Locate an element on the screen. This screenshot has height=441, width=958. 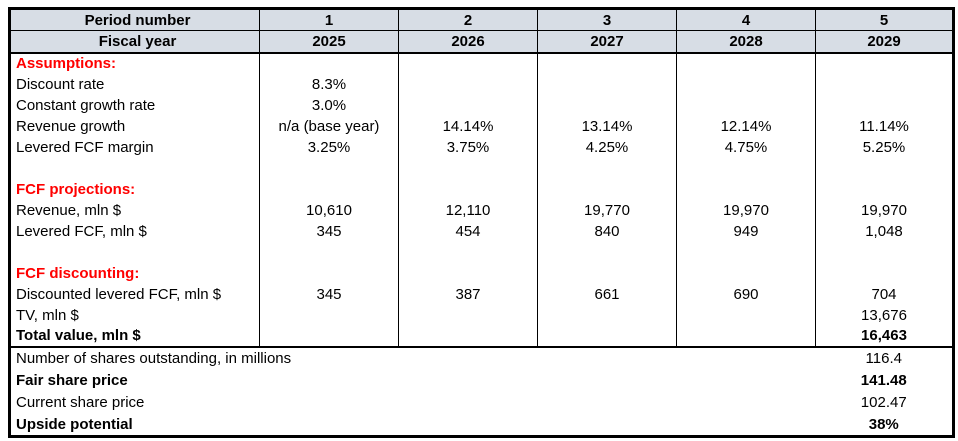
period-number-value: 5 is located at coordinates (884, 19).